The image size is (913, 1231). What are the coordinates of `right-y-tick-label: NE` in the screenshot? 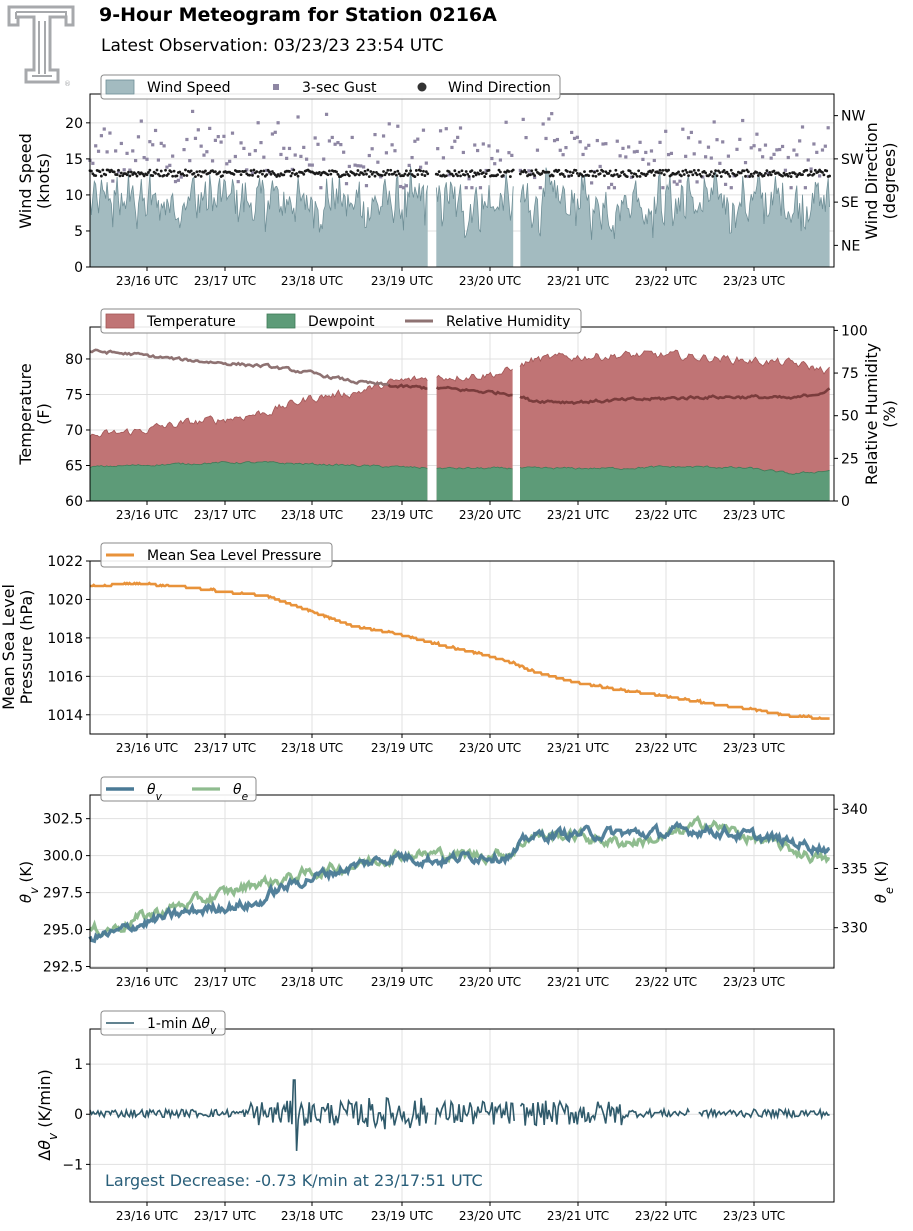 It's located at (850, 246).